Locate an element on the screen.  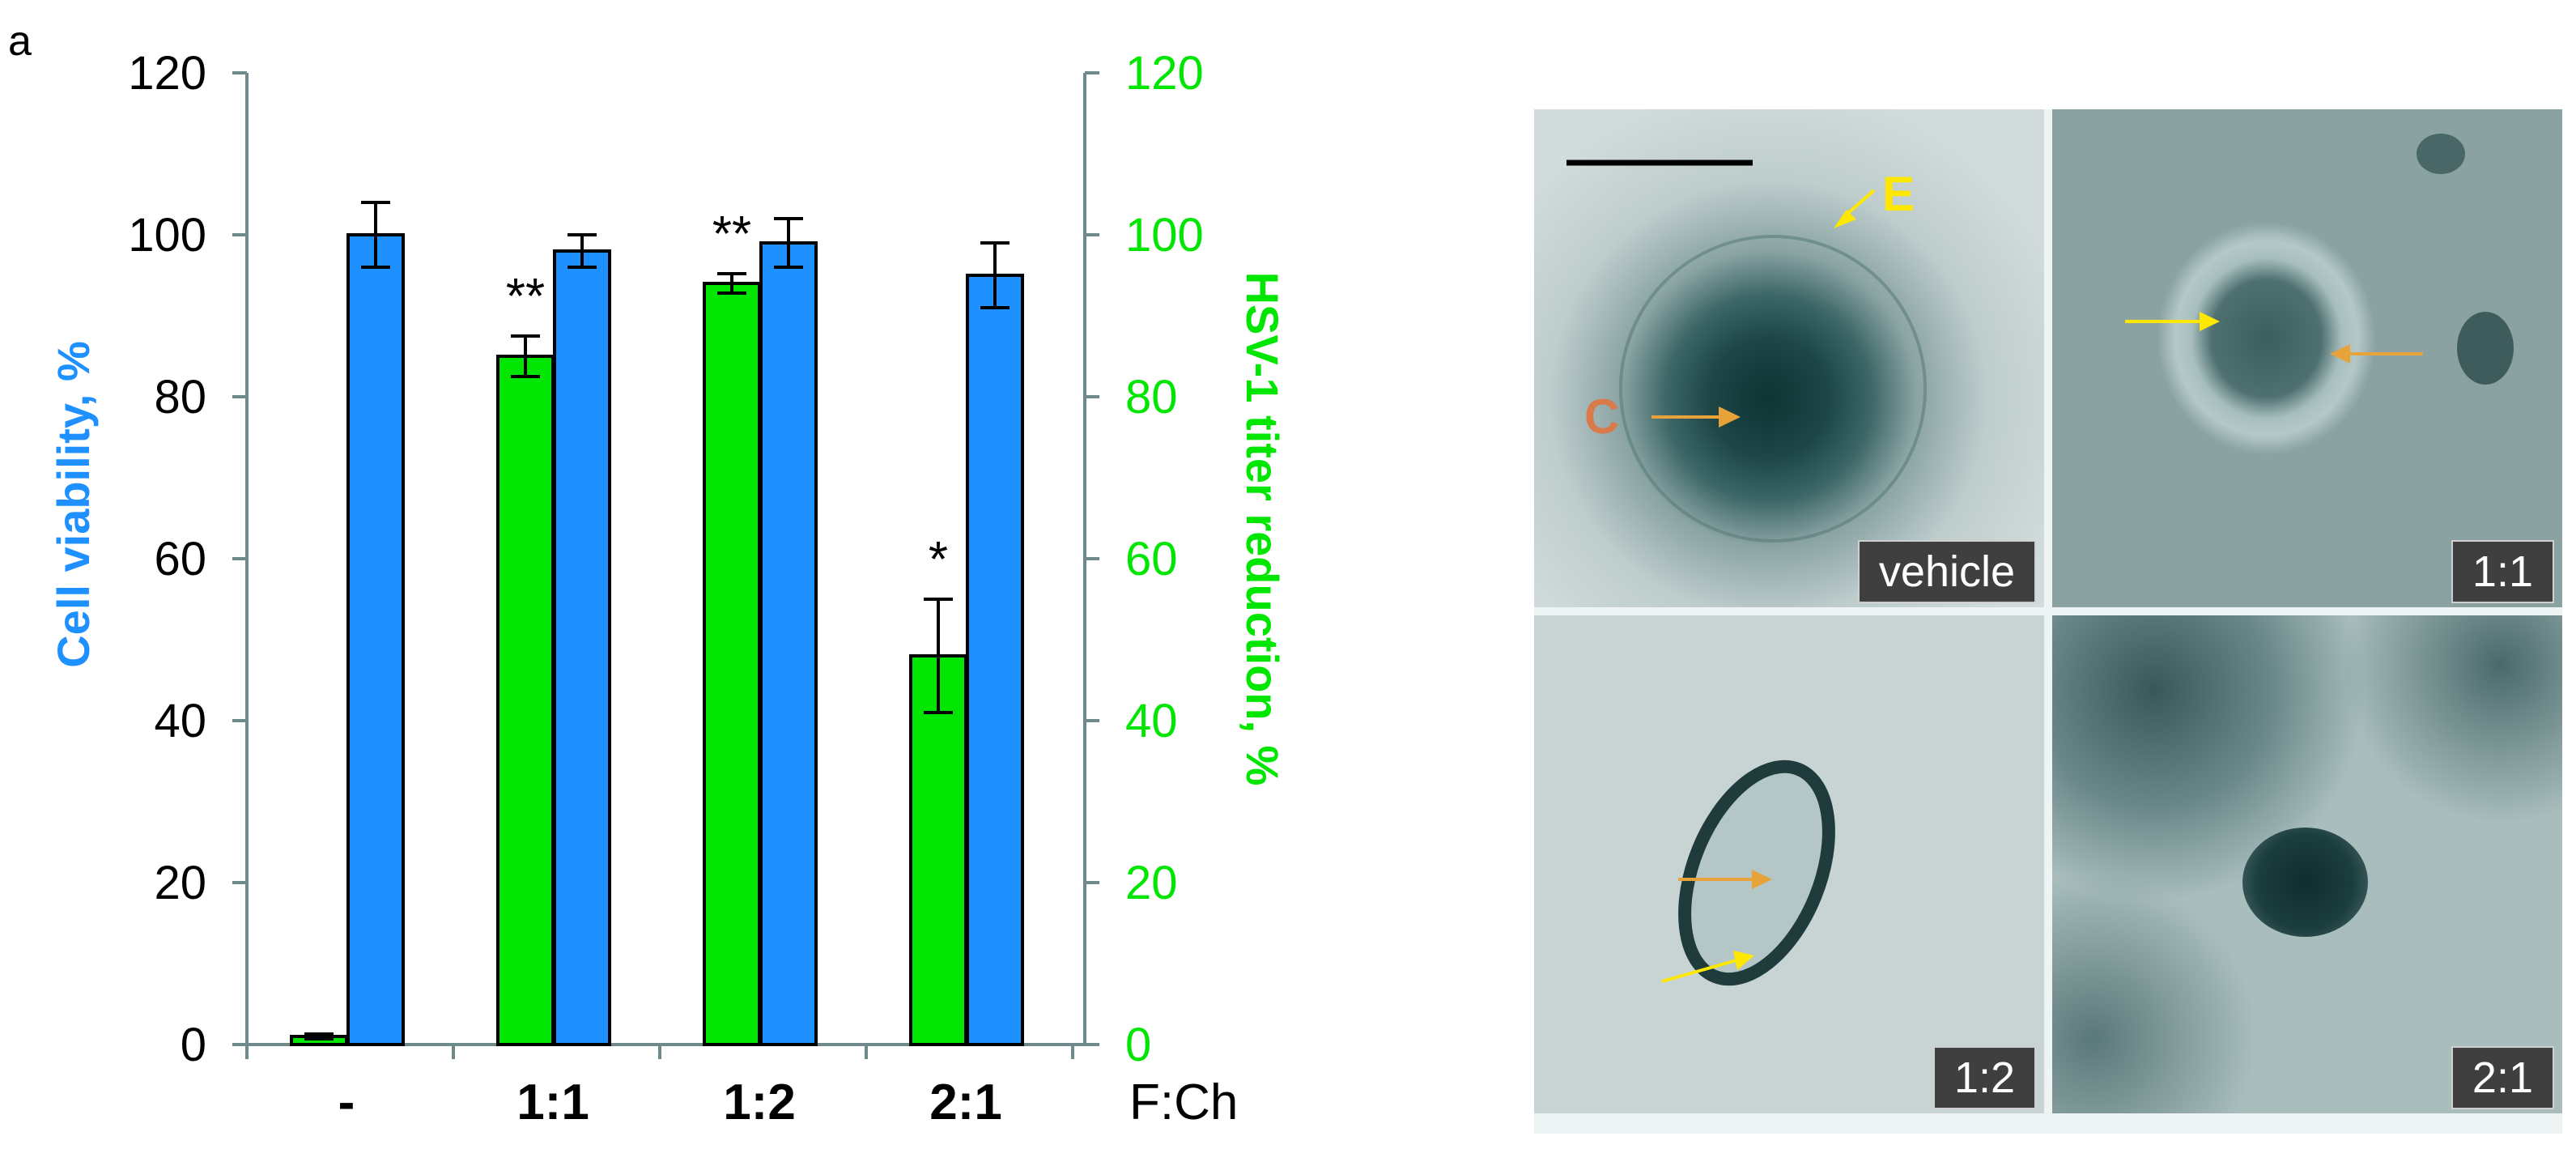
envelope-outline is located at coordinates (1773, 389).